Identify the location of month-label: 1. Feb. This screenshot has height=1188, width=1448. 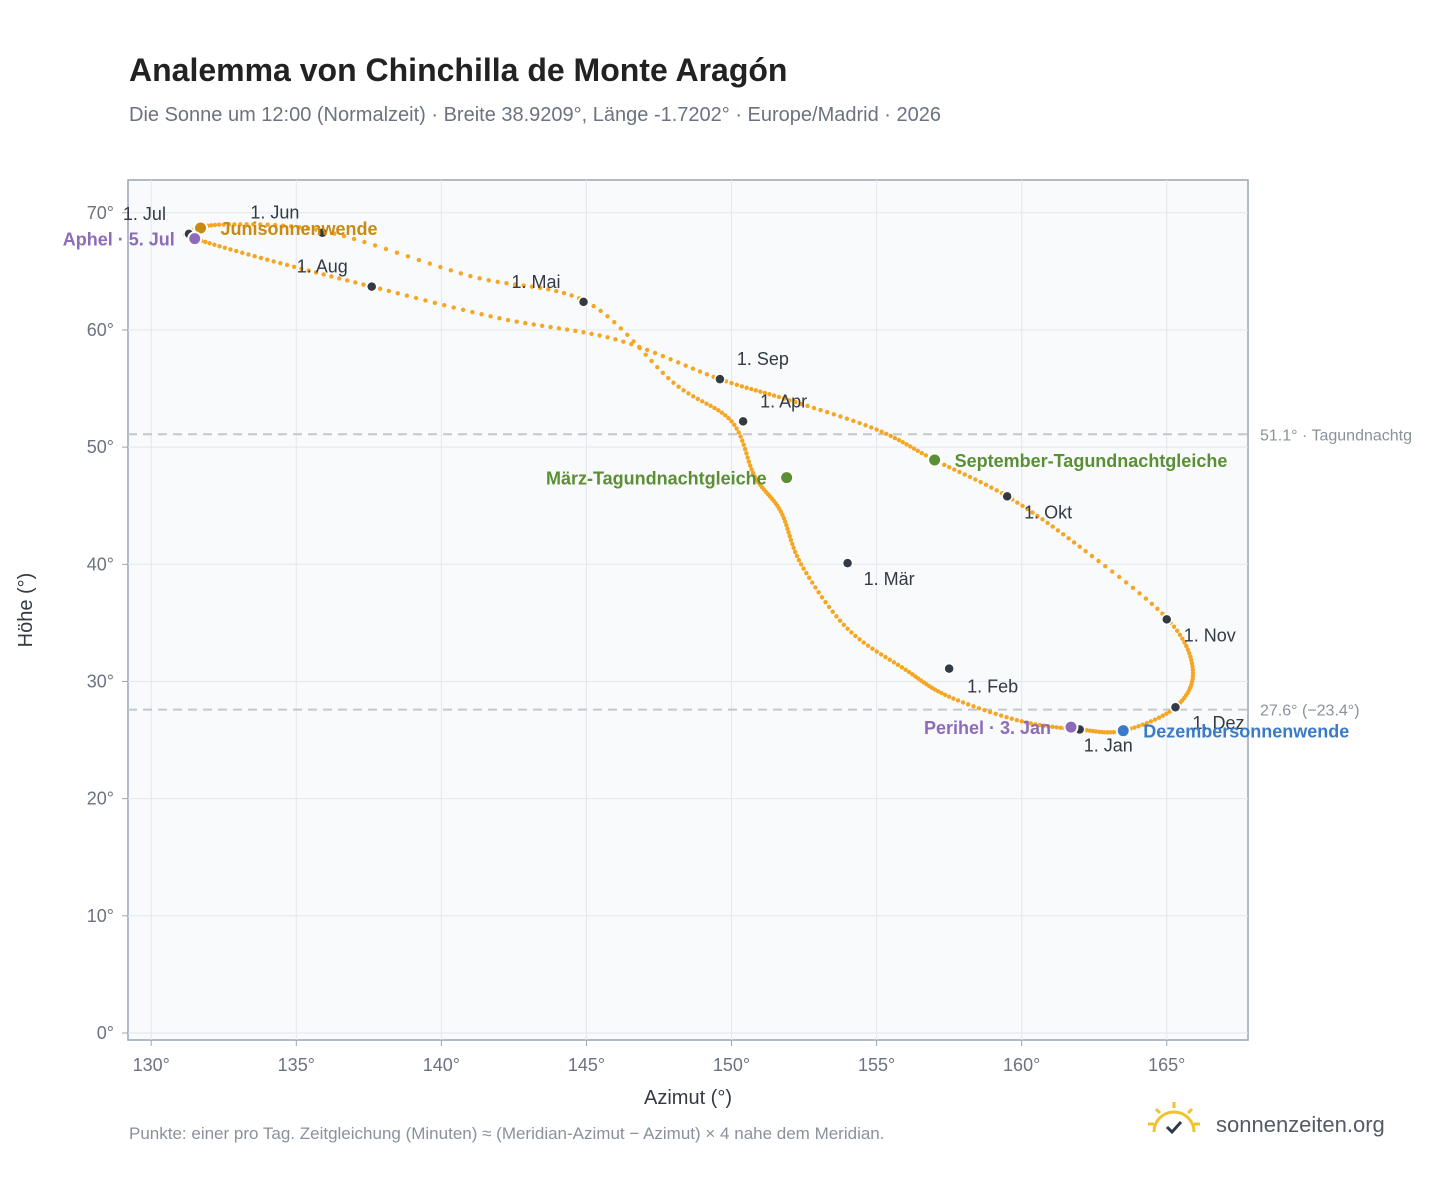
(992, 687).